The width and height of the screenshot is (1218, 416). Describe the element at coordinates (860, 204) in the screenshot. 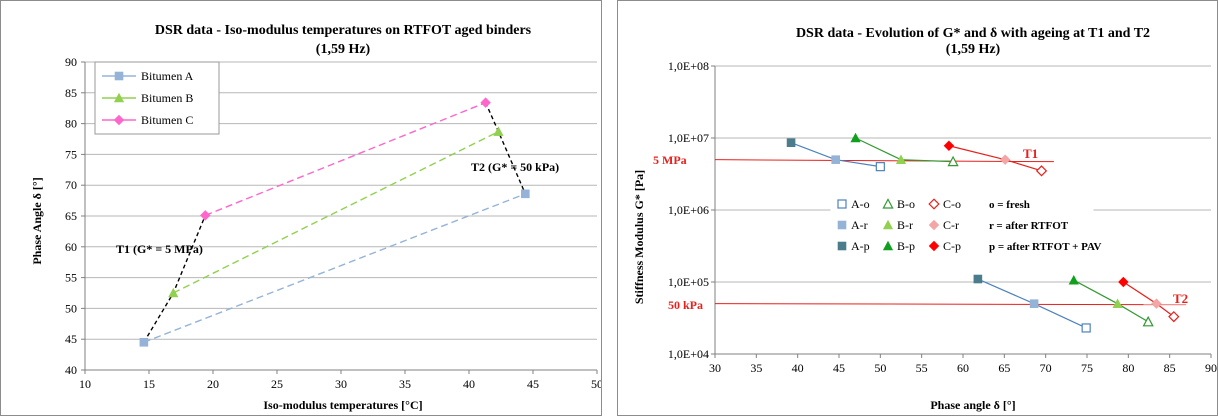

I see `legend-label-a-o: A-o` at that location.